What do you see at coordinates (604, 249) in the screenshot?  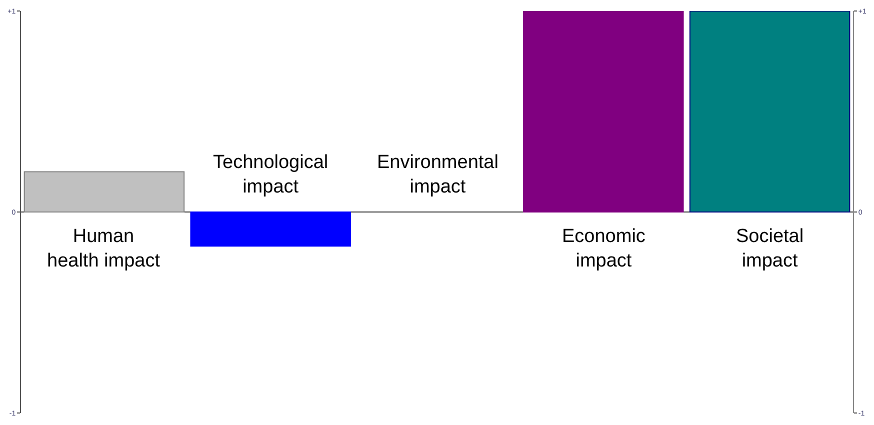 I see `x-tick-label: Economic impact` at bounding box center [604, 249].